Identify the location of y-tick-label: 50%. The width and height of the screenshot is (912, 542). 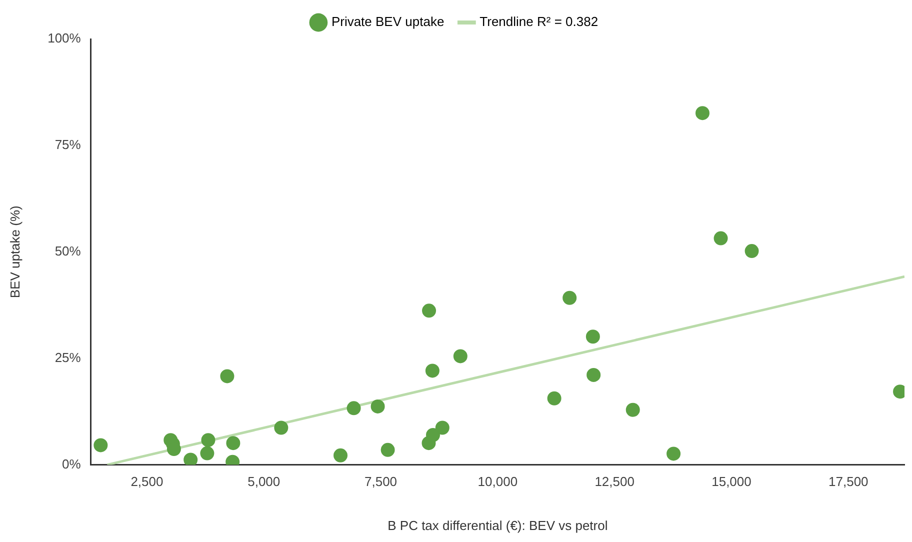
(68, 250).